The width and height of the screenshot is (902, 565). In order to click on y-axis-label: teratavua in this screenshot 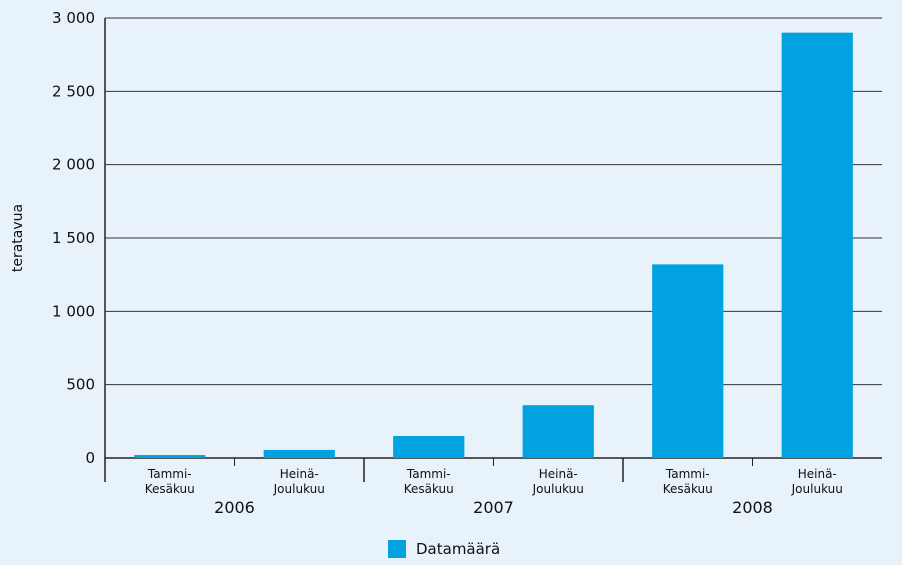, I will do `click(18, 238)`.